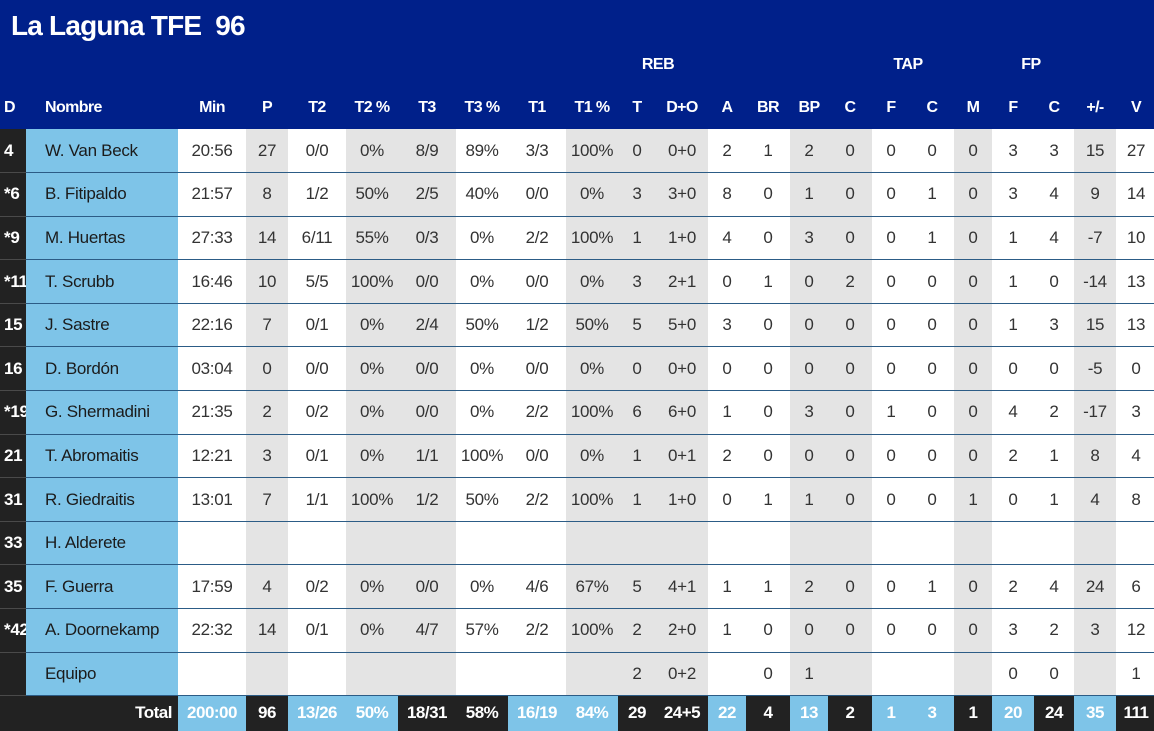  I want to click on group-header-tap: TAP, so click(908, 64).